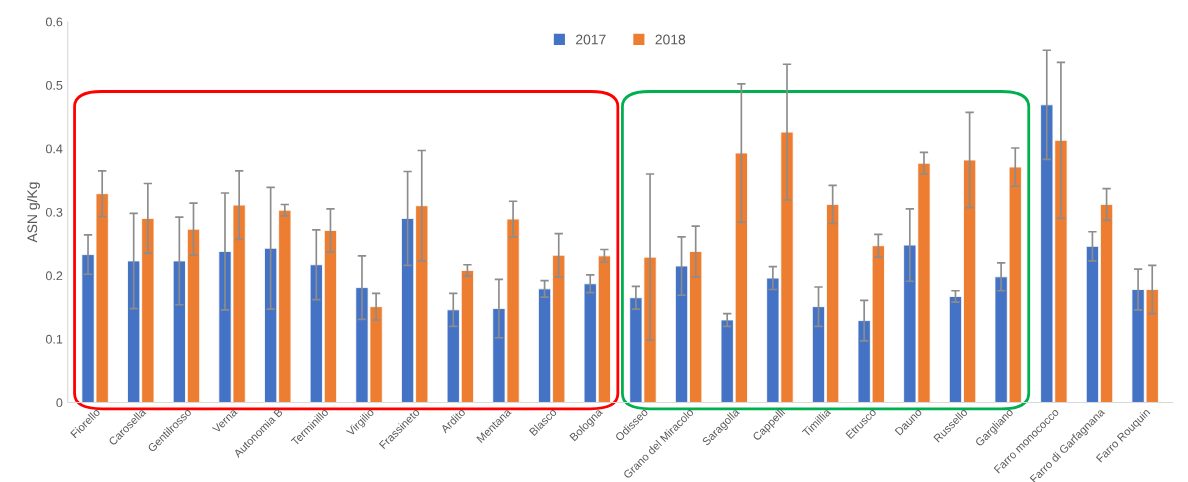 This screenshot has width=1188, height=482. Describe the element at coordinates (670, 39) in the screenshot. I see `legend-label: 2018` at that location.